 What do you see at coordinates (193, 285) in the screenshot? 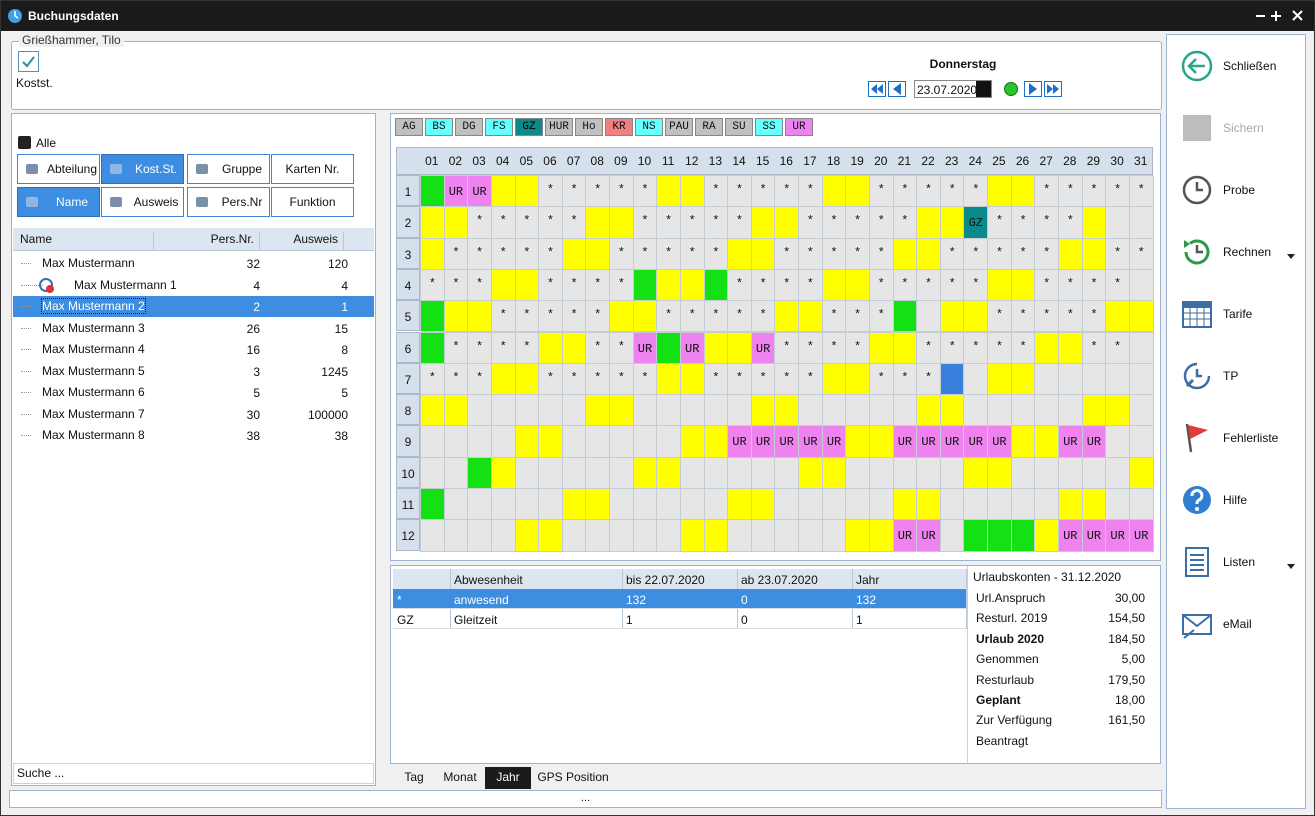
I see `employee-row: Max Mustermann 1 4 4` at bounding box center [193, 285].